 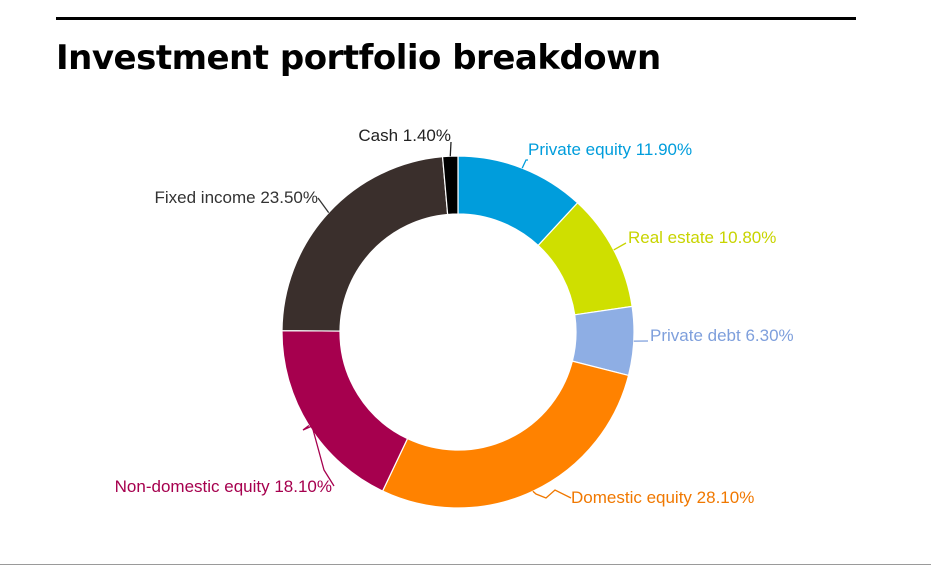 I want to click on bottom-rule, so click(x=465, y=564).